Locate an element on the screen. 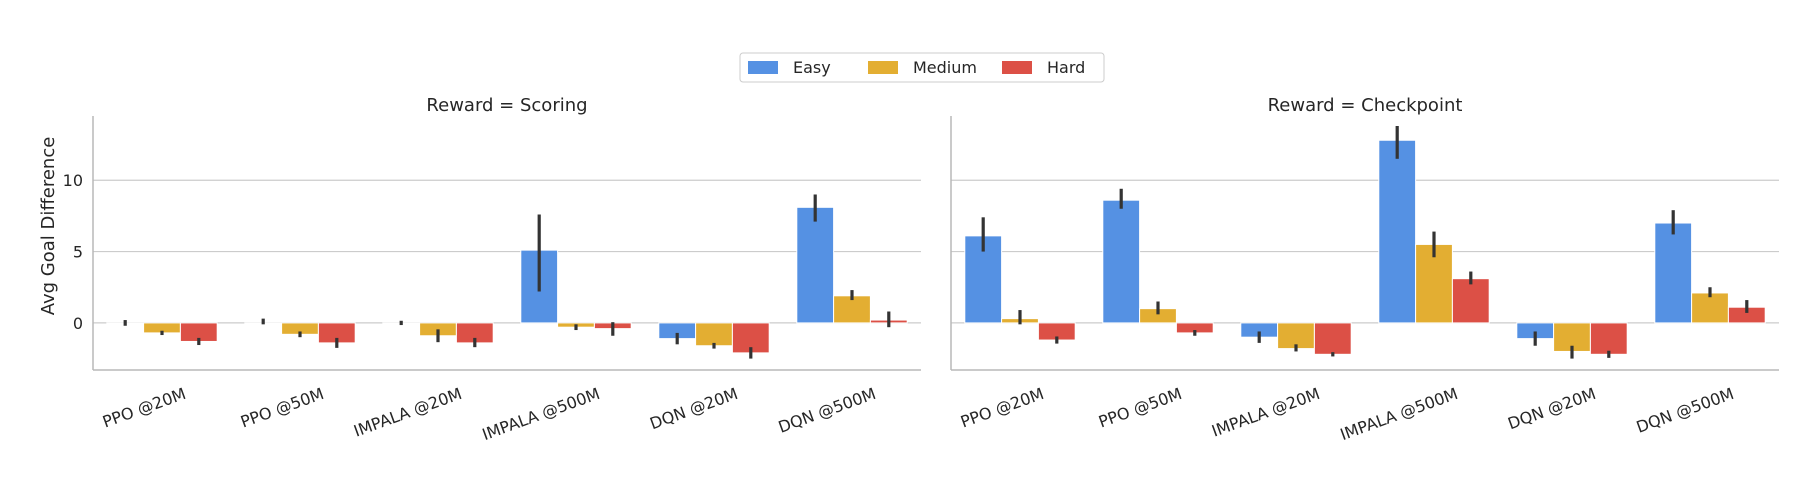  panel-title: Reward = Scoring is located at coordinates (506, 105).